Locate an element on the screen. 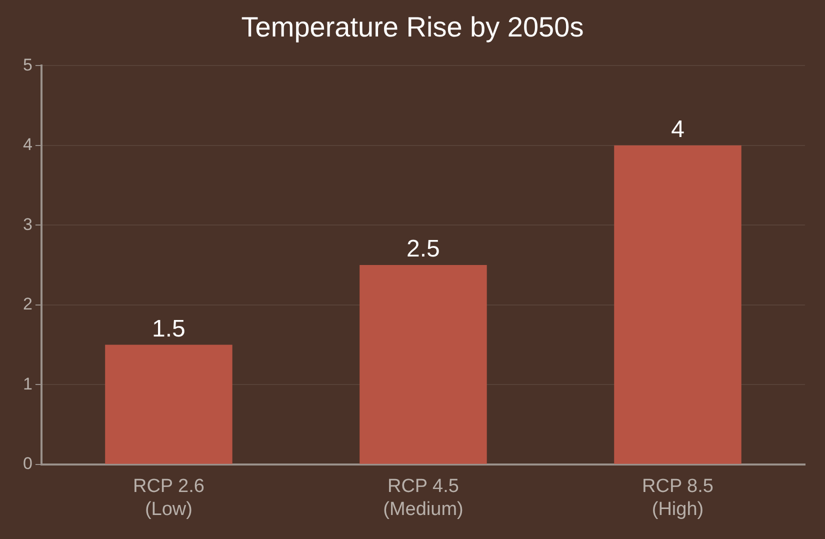 This screenshot has height=539, width=825. chart-title: Temperature Rise by 2050s is located at coordinates (412, 27).